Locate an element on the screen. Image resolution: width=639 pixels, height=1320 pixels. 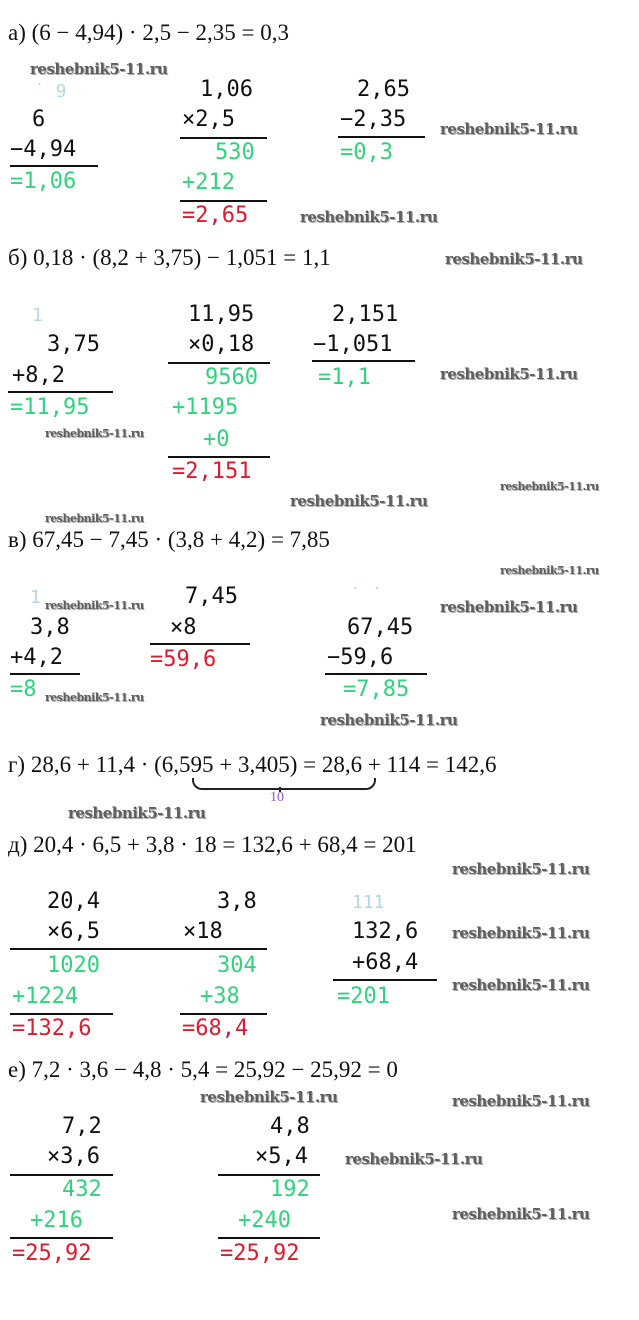
result: =7,85 is located at coordinates (376, 689).